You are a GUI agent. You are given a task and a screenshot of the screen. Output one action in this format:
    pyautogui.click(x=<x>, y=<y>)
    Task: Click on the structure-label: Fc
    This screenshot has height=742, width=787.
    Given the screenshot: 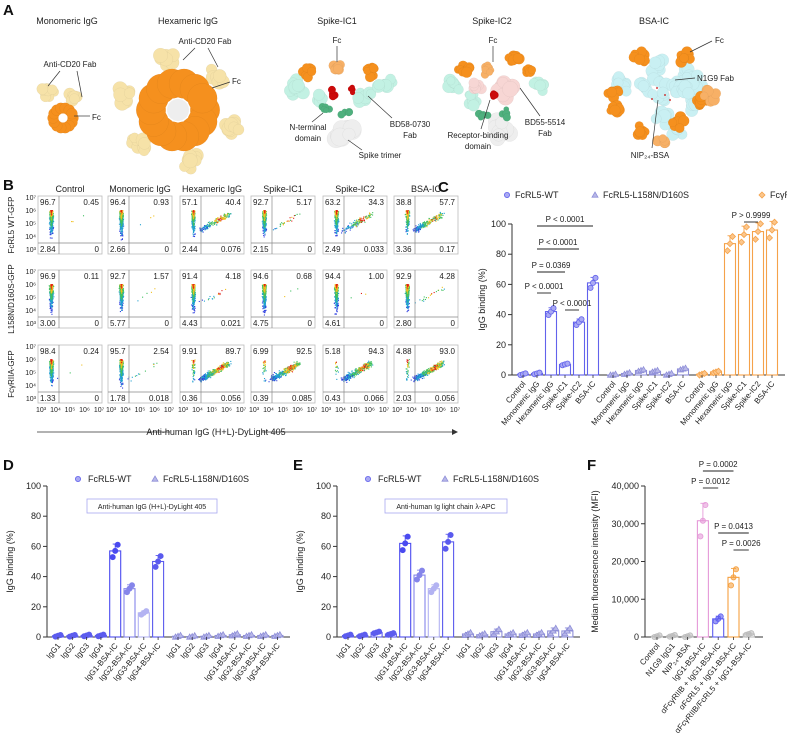 What is the action you would take?
    pyautogui.click(x=96, y=117)
    